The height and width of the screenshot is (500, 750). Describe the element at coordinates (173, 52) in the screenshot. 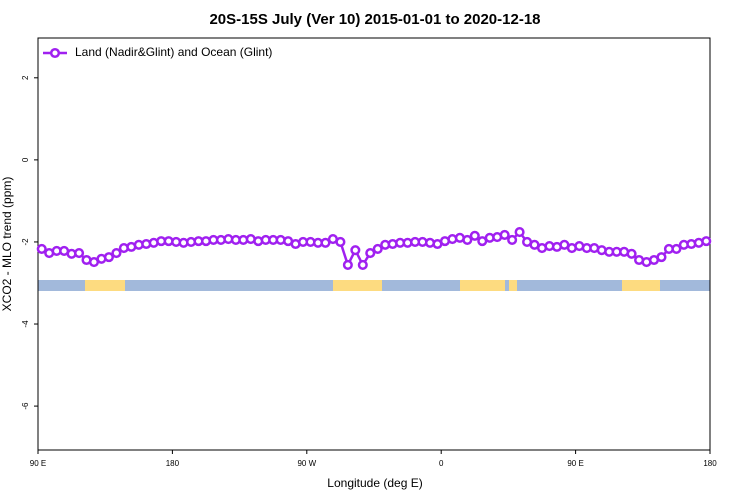

I see `legend-label: Land (Nadir&Glint) and Ocean (Glint)` at that location.